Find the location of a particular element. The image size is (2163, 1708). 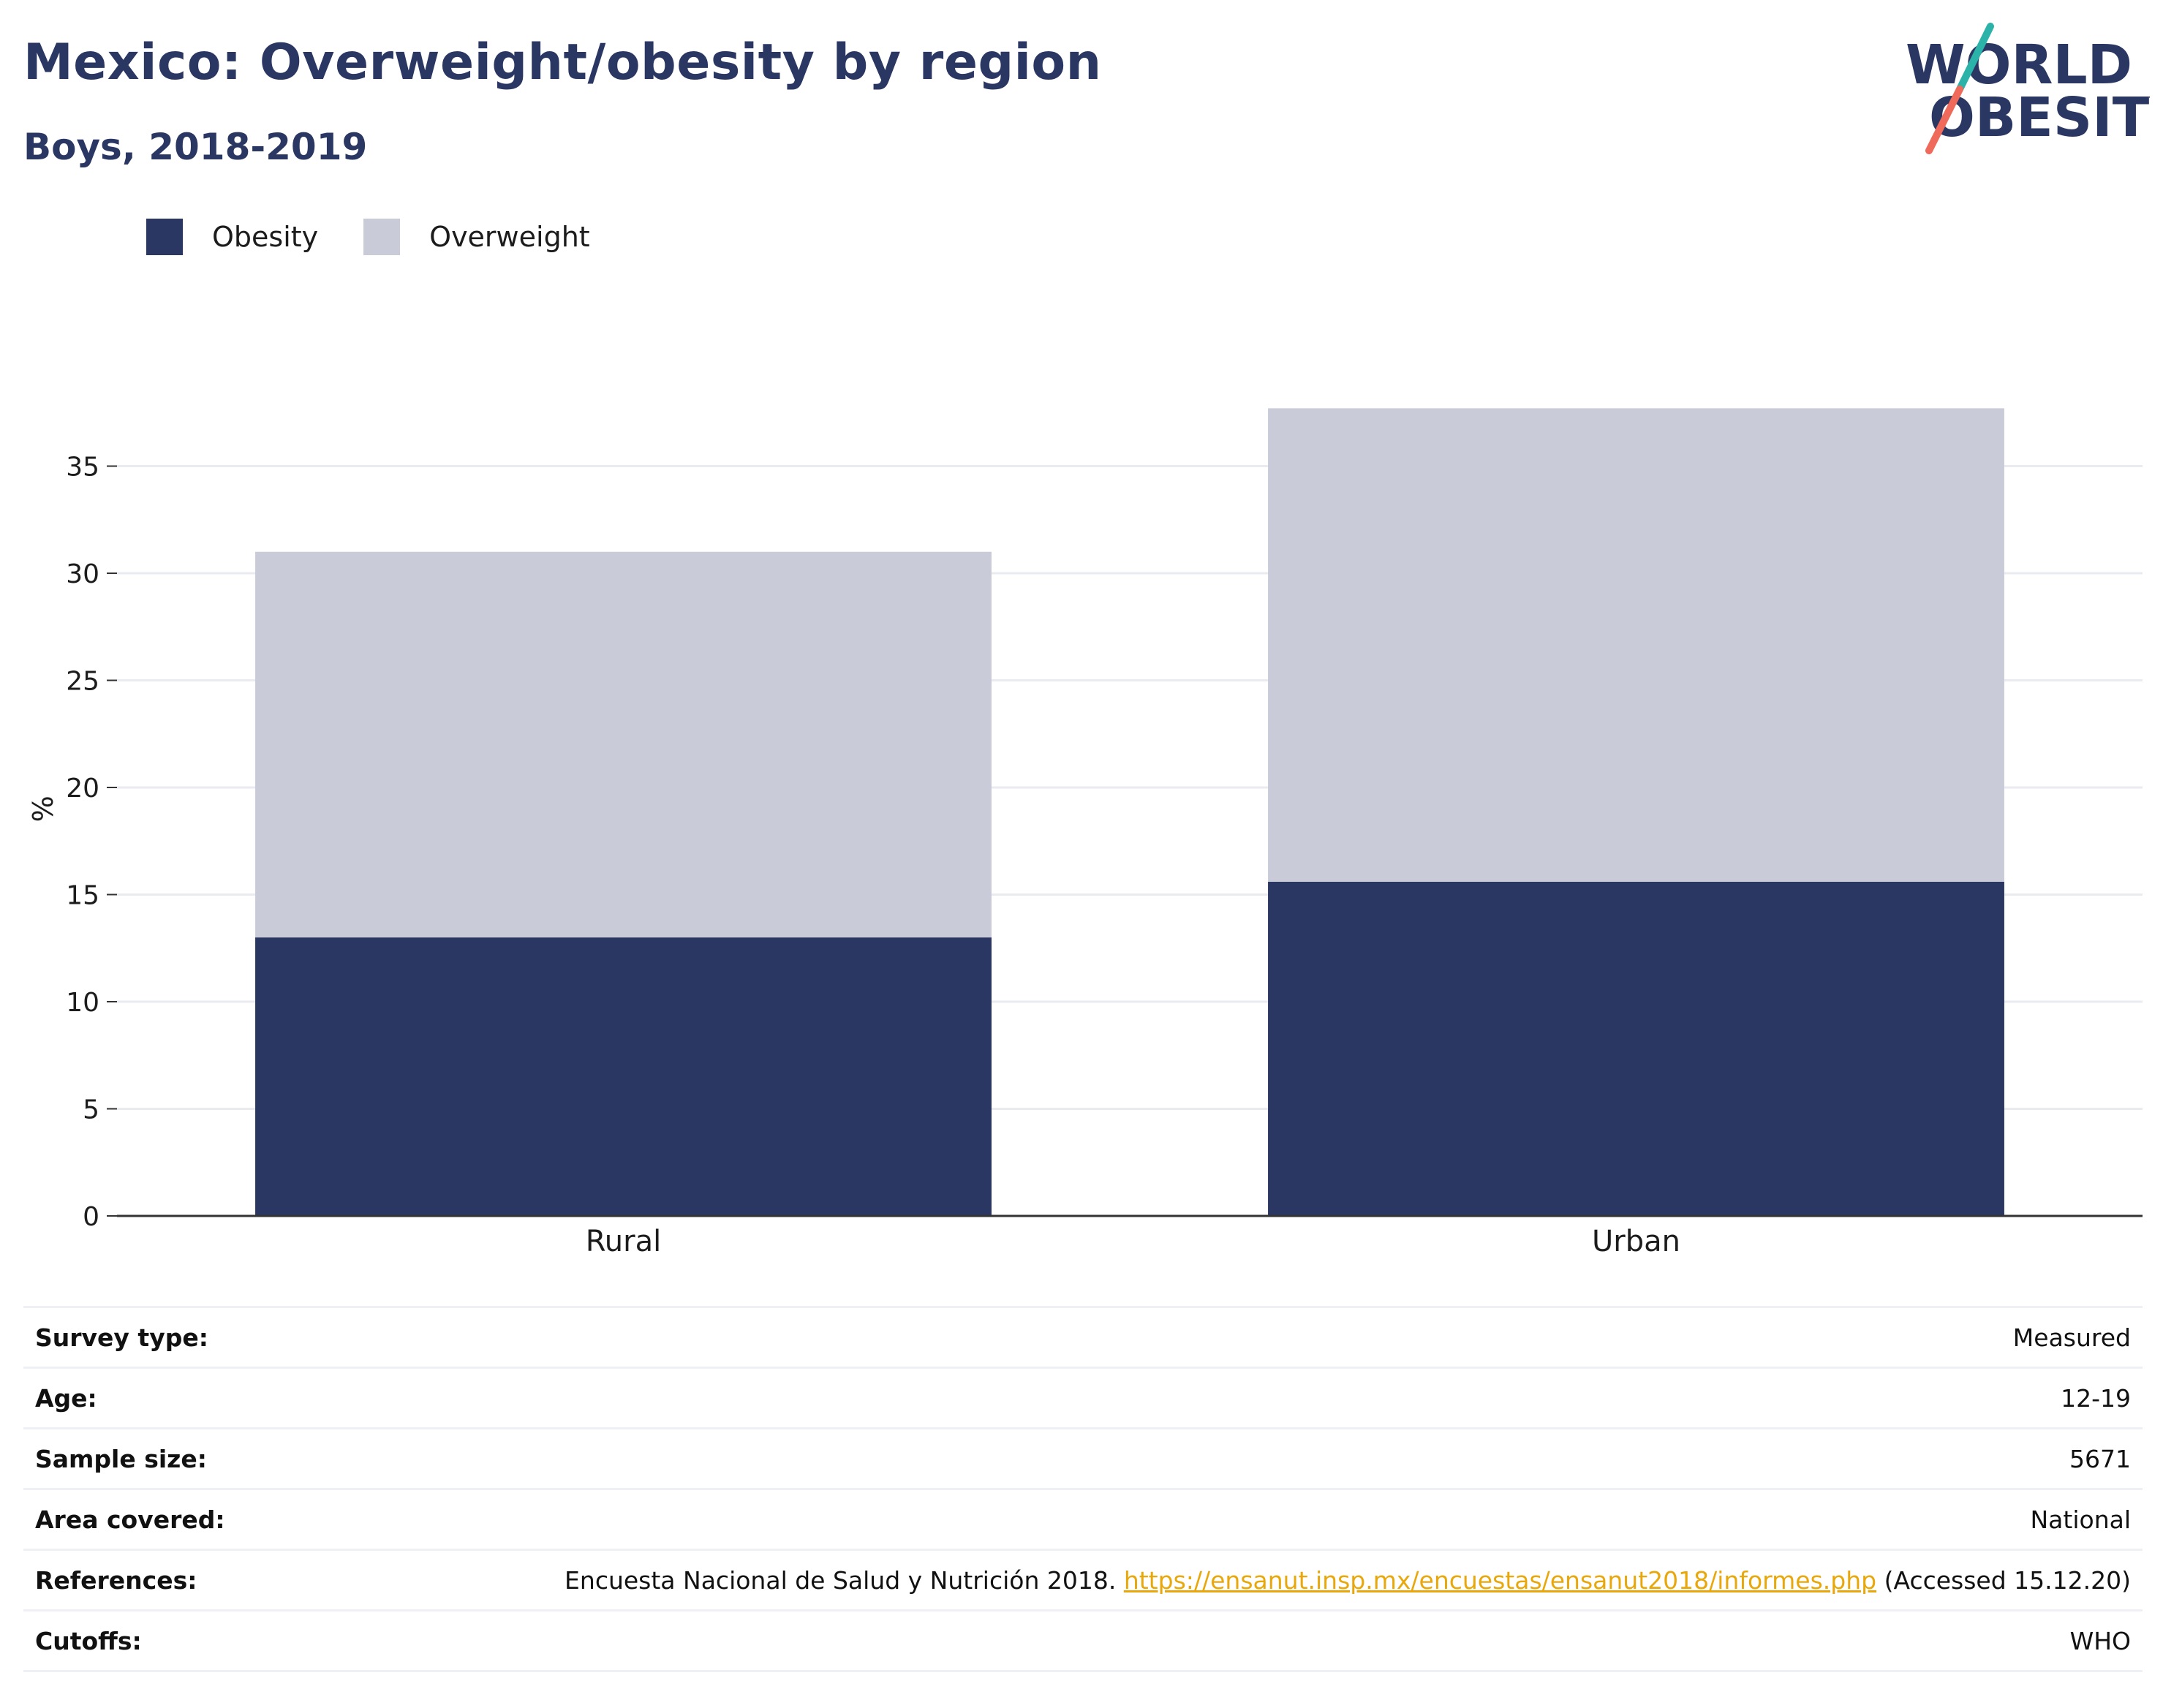

chart-legend: Obesity Overweight is located at coordinates (391, 236).